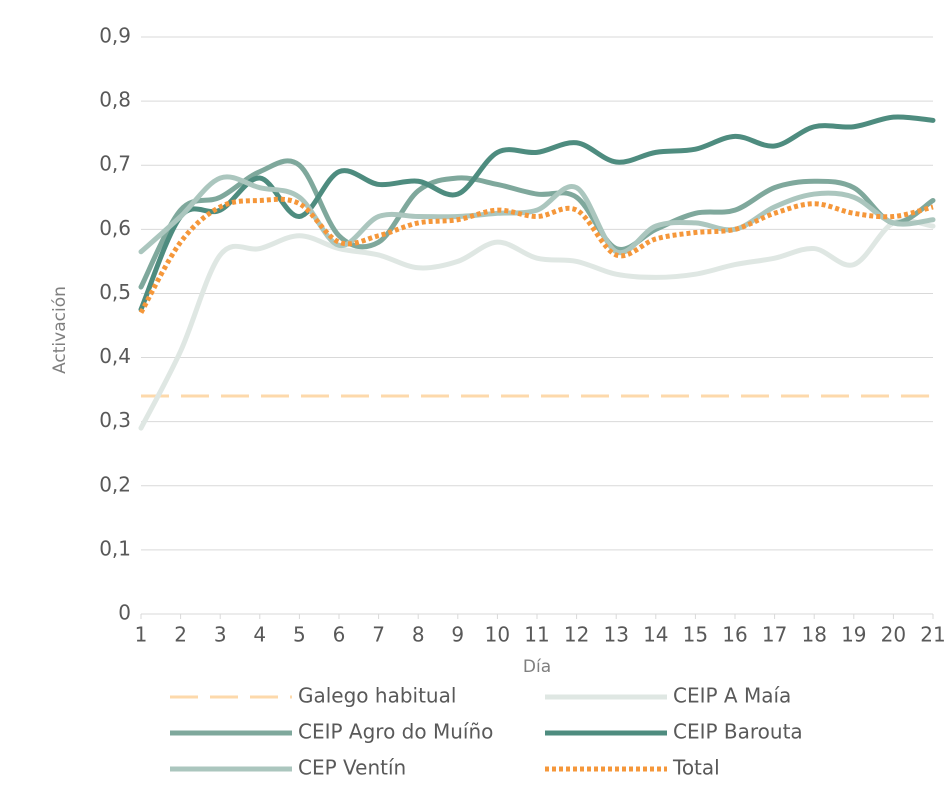  Describe the element at coordinates (774, 635) in the screenshot. I see `x-tick-label: 17` at that location.